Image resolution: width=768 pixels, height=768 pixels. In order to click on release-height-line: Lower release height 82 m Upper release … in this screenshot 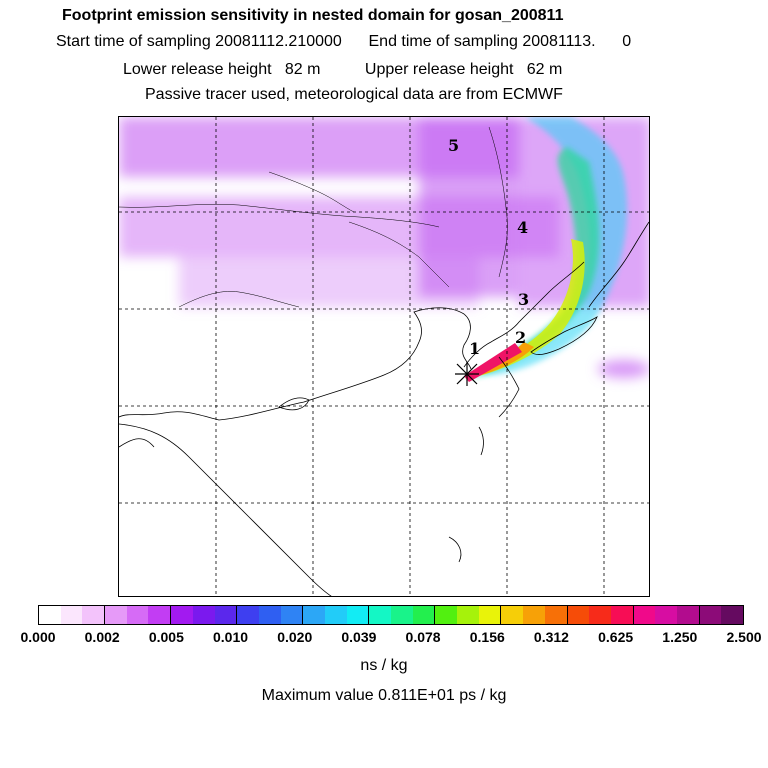, I will do `click(343, 69)`.